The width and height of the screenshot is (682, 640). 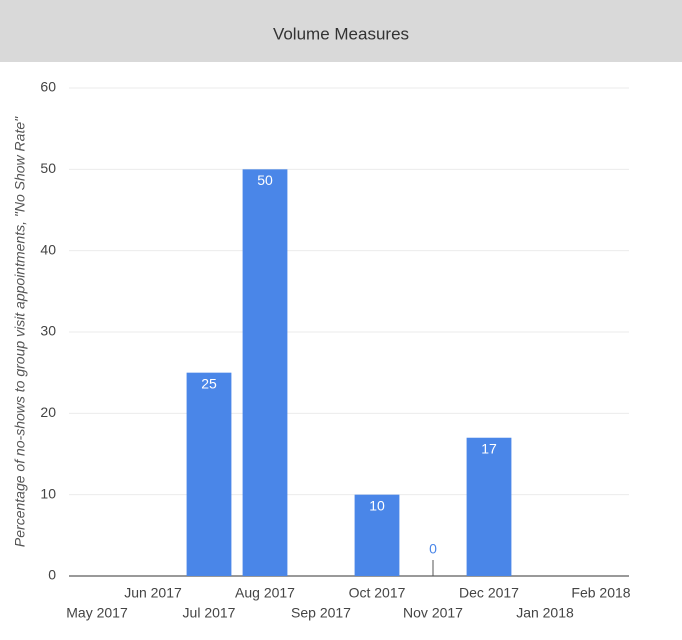 I want to click on y-tick-label: 0, so click(x=52, y=575).